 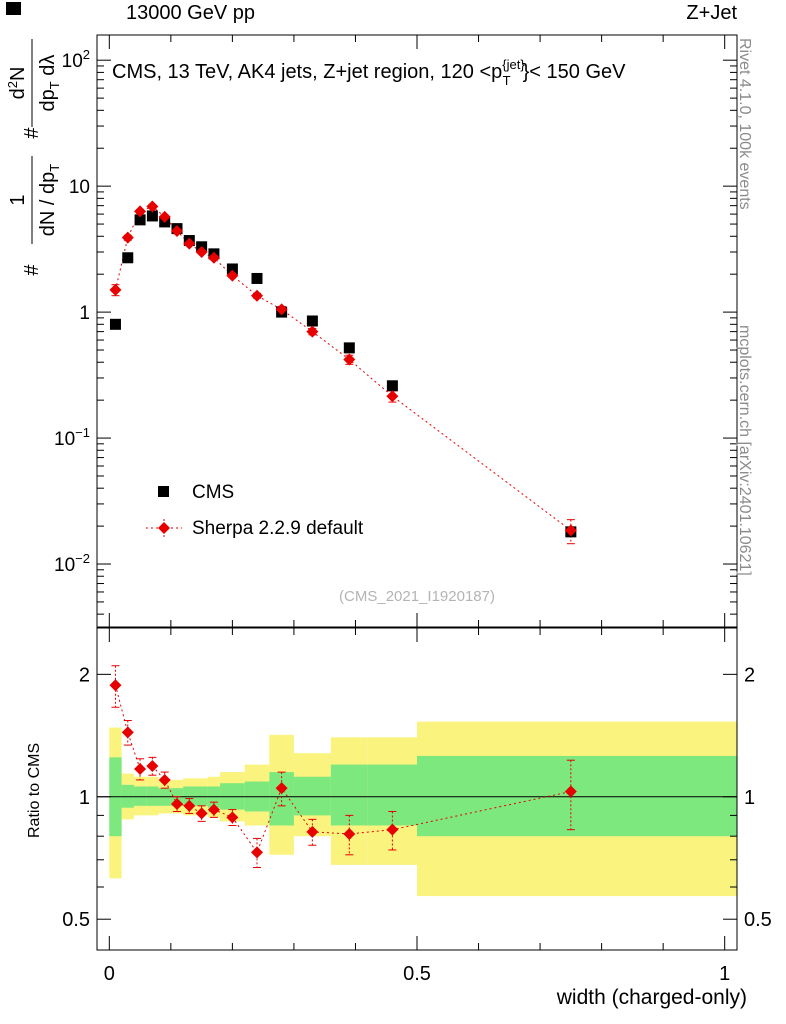 I want to click on ratio-tick-label-left: 2, so click(x=84, y=675).